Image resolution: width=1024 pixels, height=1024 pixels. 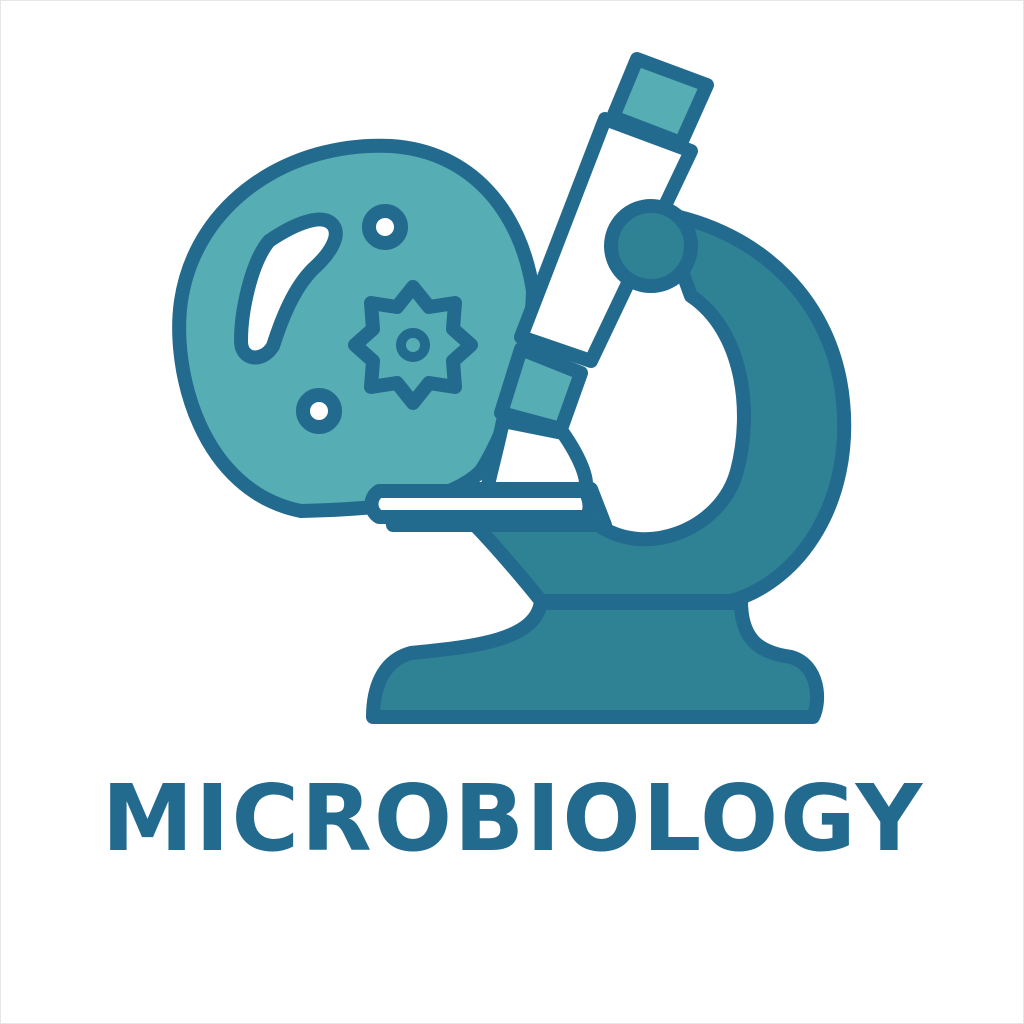 What do you see at coordinates (536, 455) in the screenshot?
I see `microscope-lens` at bounding box center [536, 455].